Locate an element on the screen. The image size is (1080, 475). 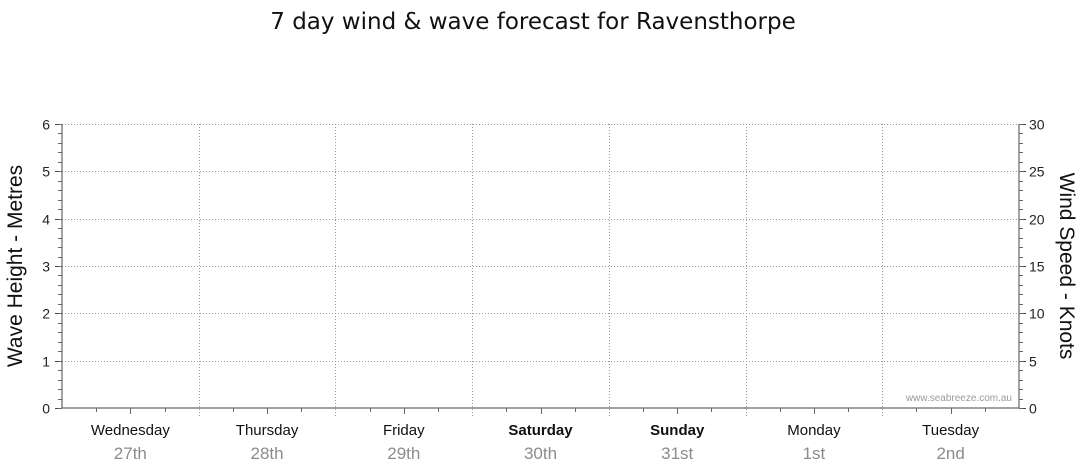
day-date-label: 27th is located at coordinates (130, 453).